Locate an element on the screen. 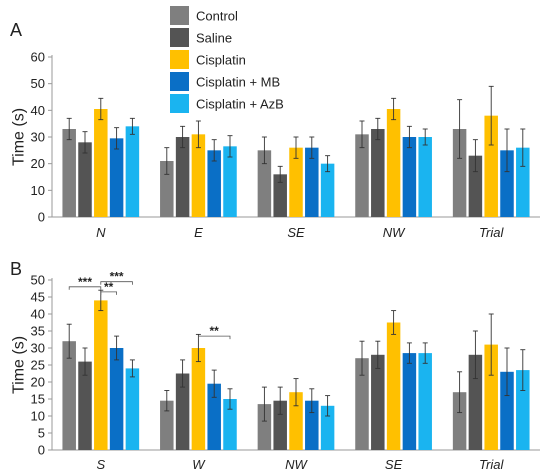  legend-label: Control is located at coordinates (217, 16).